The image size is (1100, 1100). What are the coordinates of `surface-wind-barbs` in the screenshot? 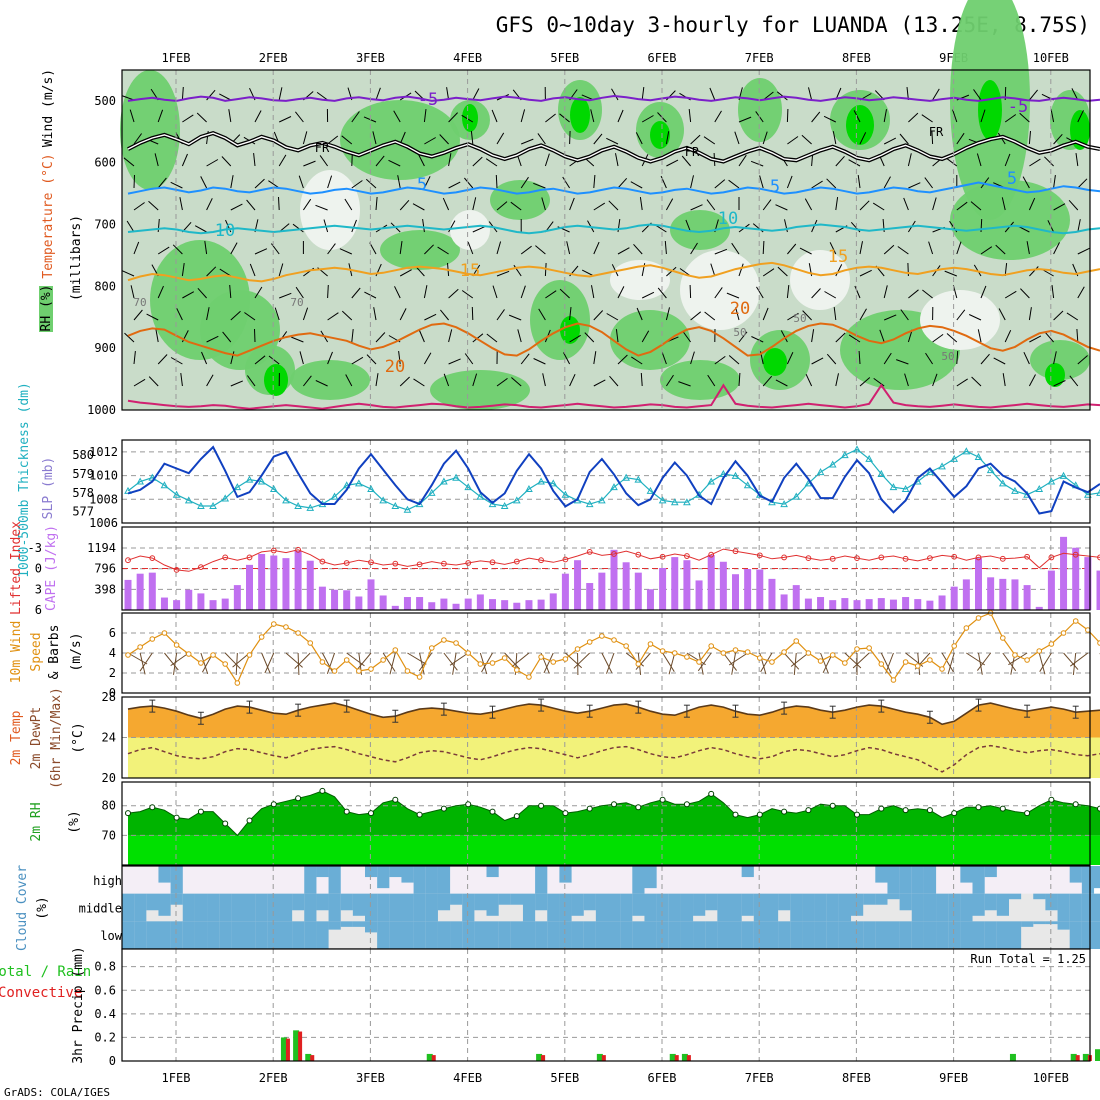 It's located at (613, 664).